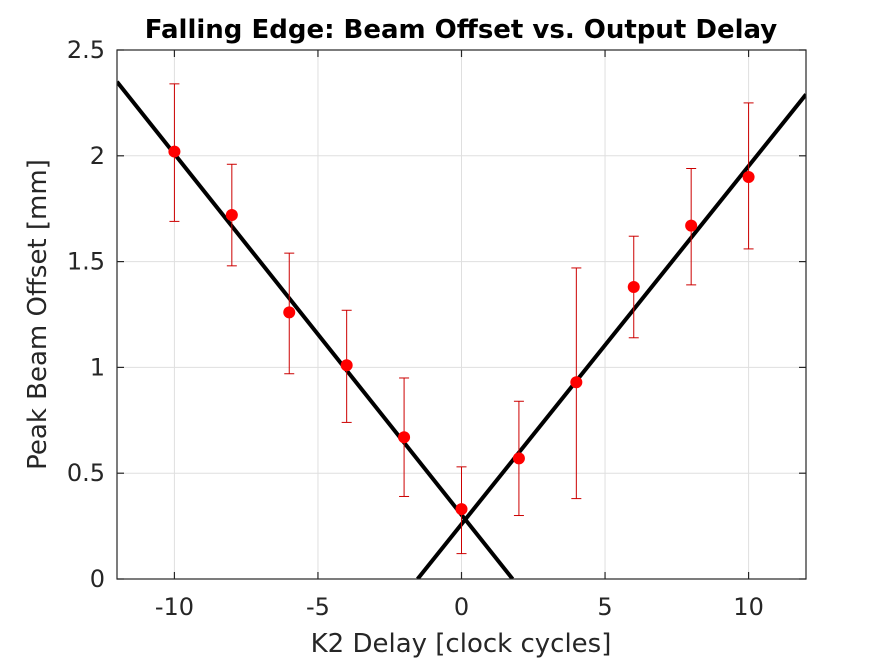 Image resolution: width=891 pixels, height=659 pixels. What do you see at coordinates (38, 314) in the screenshot?
I see `y-axis-label: Peak Beam Offset [mm]` at bounding box center [38, 314].